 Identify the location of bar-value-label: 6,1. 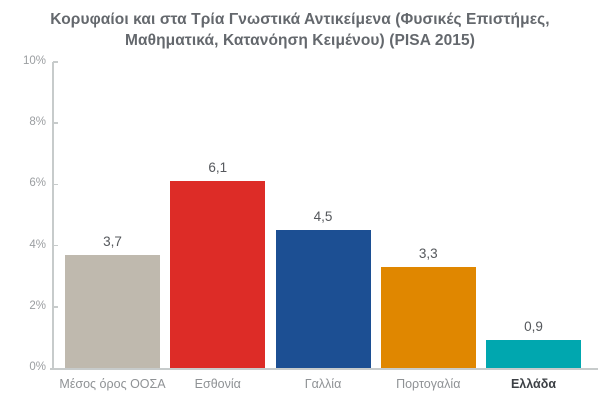
(218, 168).